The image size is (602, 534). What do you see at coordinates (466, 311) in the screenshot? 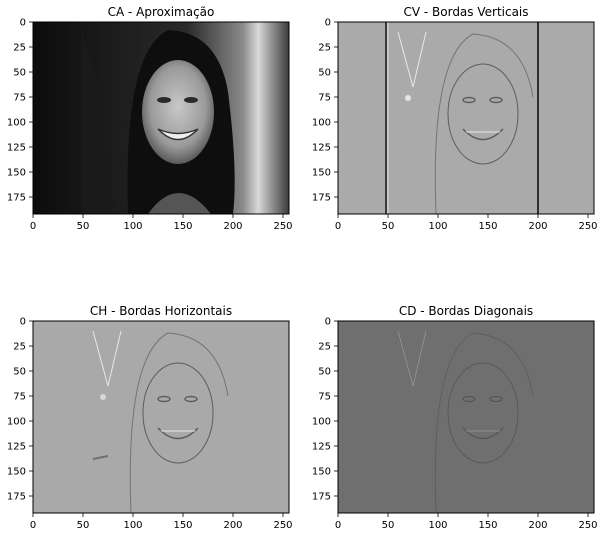
I see `subplot-title: CD - Bordas Diagonais` at bounding box center [466, 311].